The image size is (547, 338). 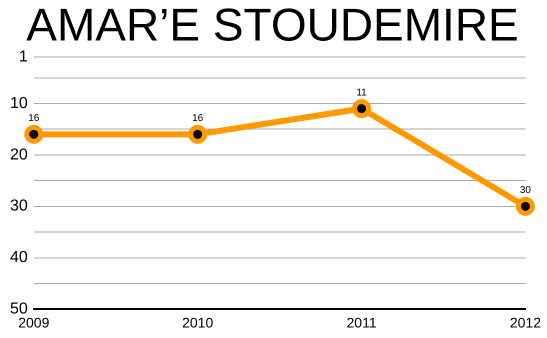 What do you see at coordinates (198, 322) in the screenshot?
I see `x-tick-label: 2010` at bounding box center [198, 322].